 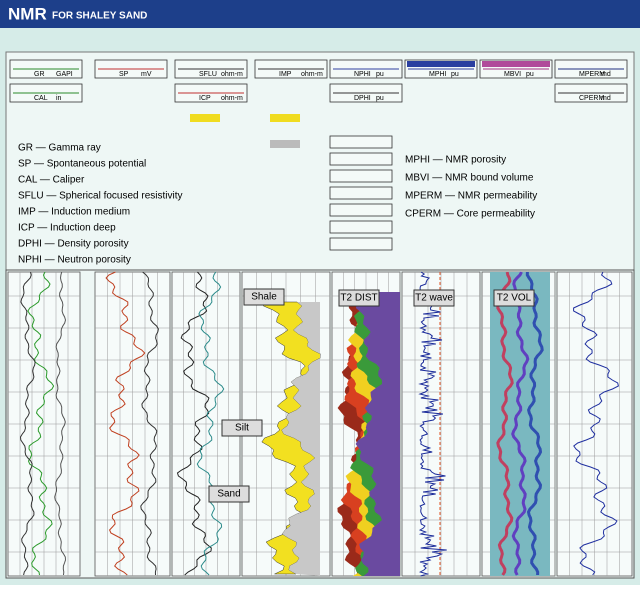 I want to click on legend-text: GR — Gamma ray, so click(x=59, y=148).